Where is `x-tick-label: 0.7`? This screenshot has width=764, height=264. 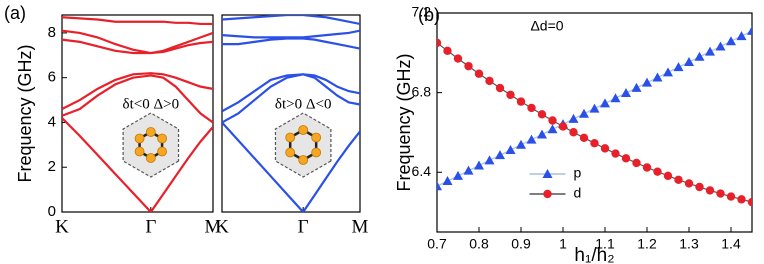
x-tick-label: 0.7 is located at coordinates (437, 244).